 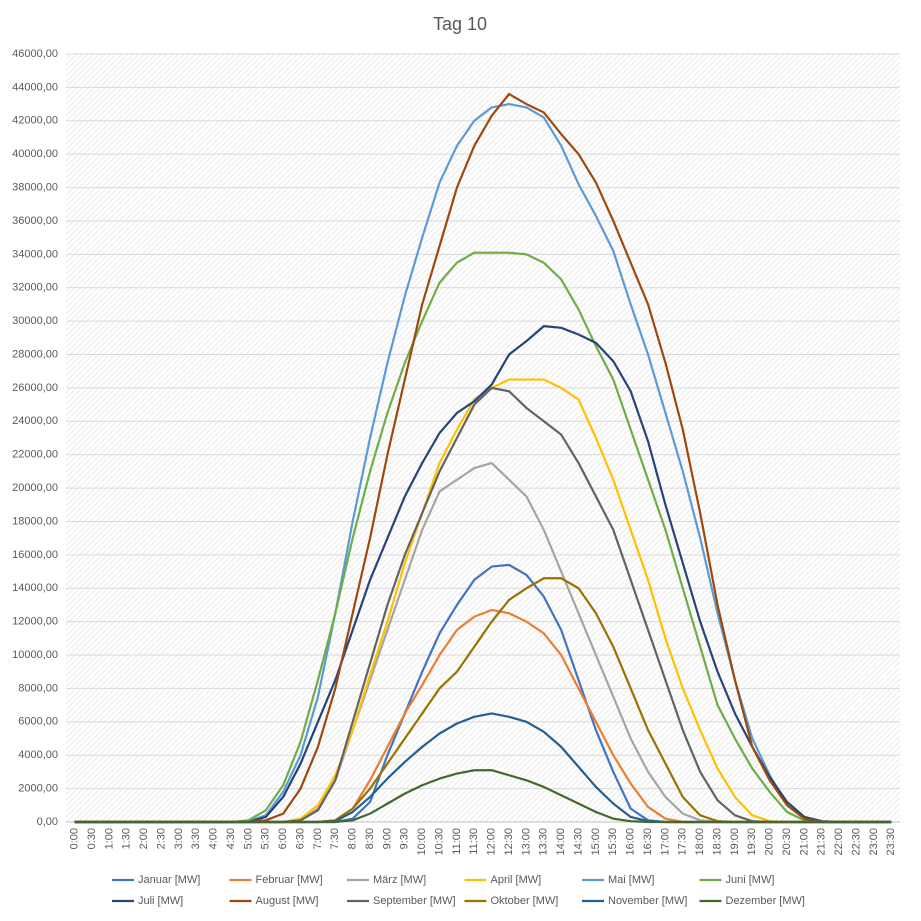 I want to click on x-tick-label: 10:00, so click(x=422, y=842).